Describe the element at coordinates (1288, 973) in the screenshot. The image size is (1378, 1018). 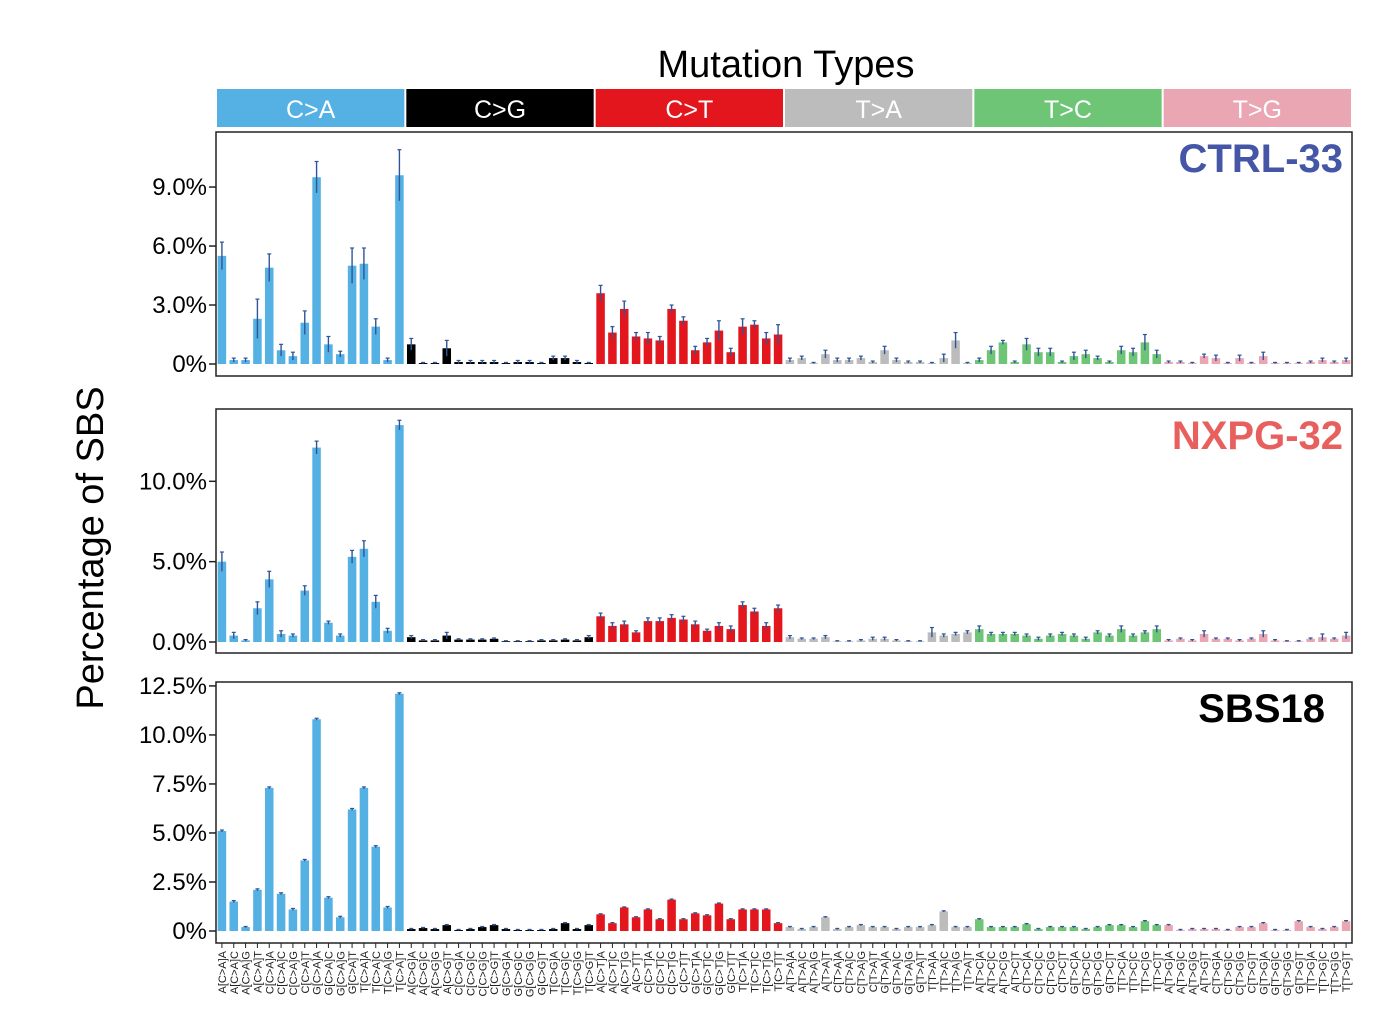
I see `x-tick-label: G[T>G]G` at that location.